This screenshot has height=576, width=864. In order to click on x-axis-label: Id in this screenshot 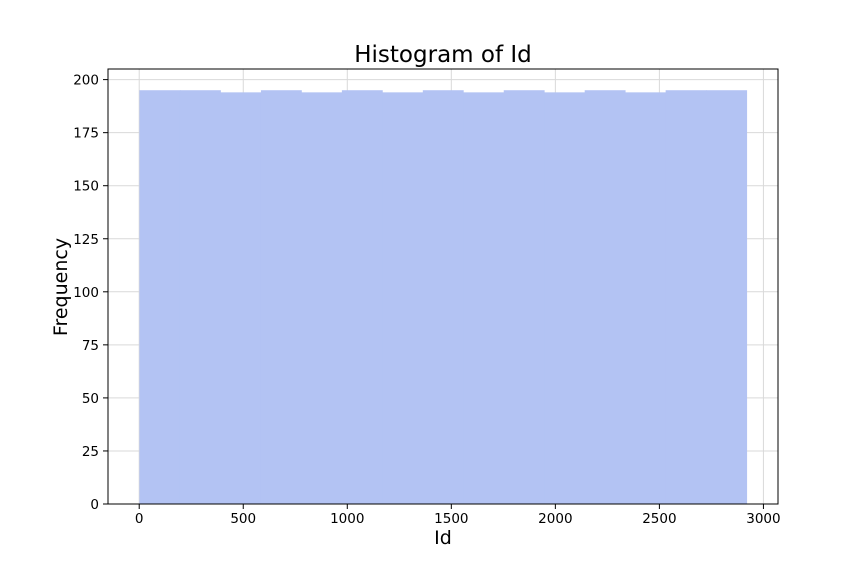, I will do `click(443, 538)`.